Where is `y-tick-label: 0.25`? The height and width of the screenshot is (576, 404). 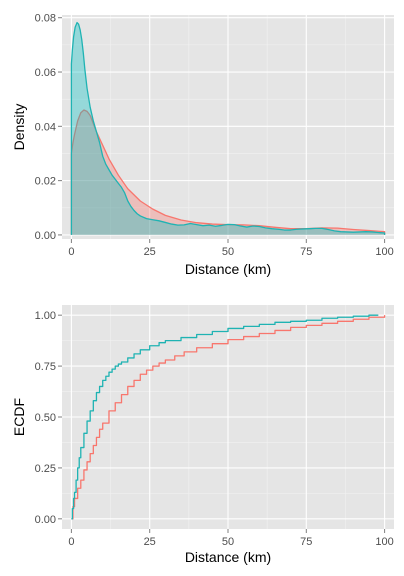
y-tick-label: 0.25 is located at coordinates (45, 469).